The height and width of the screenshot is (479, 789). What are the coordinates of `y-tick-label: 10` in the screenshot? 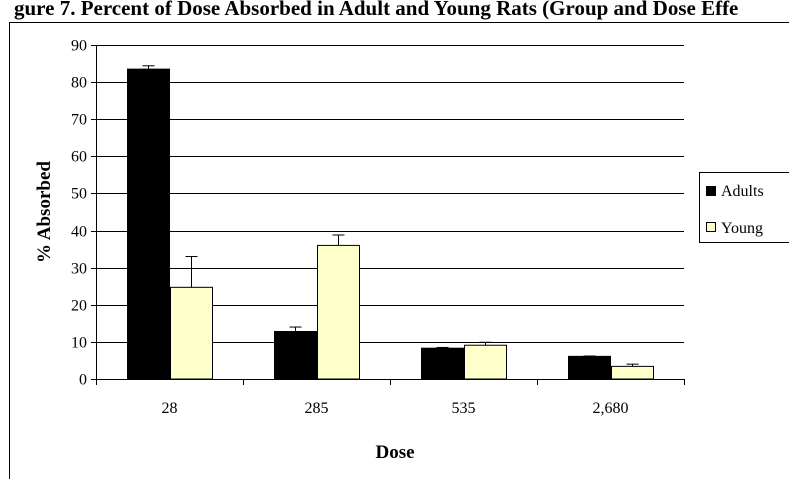 It's located at (79, 343).